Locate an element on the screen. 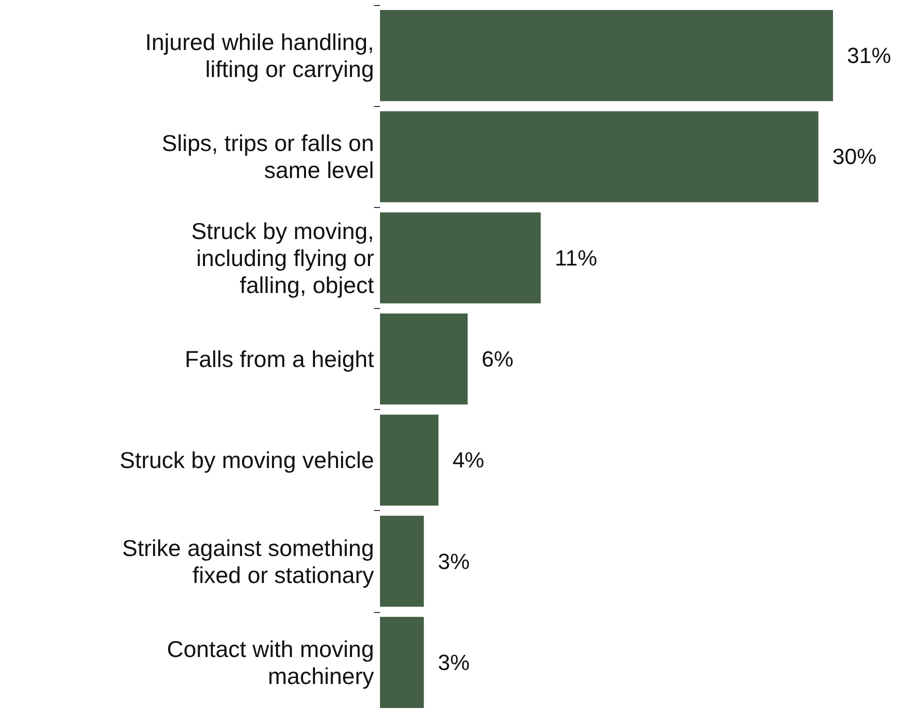 The image size is (910, 713). y-tick-label: Falls from a height is located at coordinates (279, 359).